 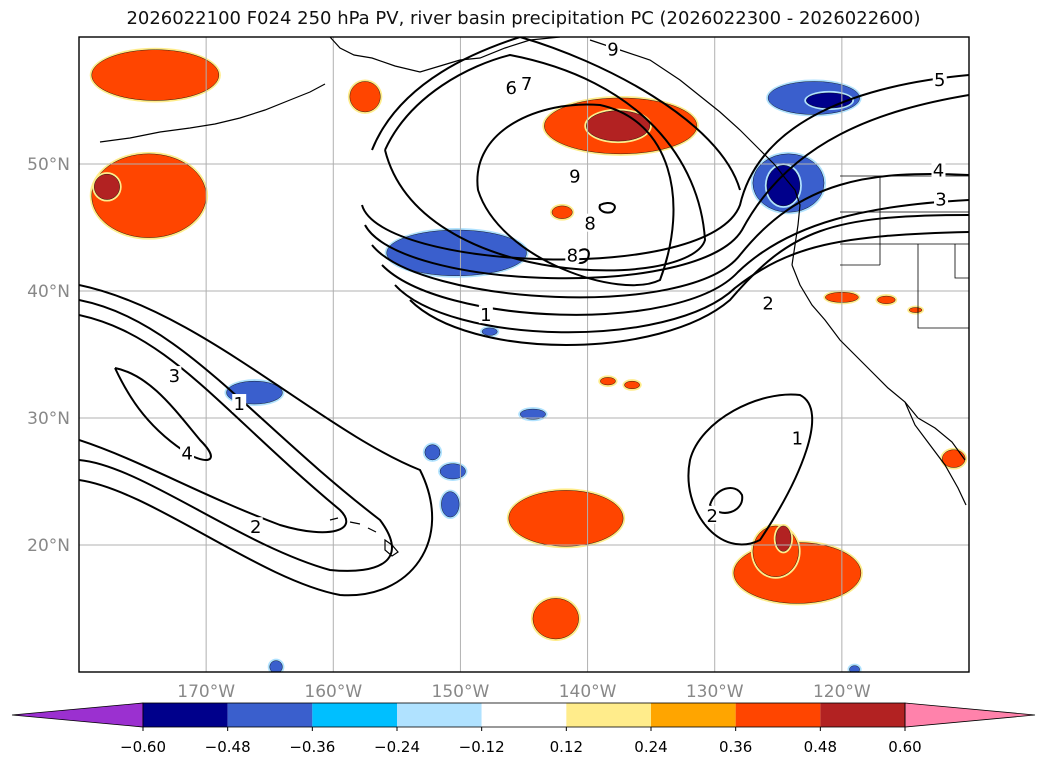 I want to click on state-borders, so click(x=904, y=252).